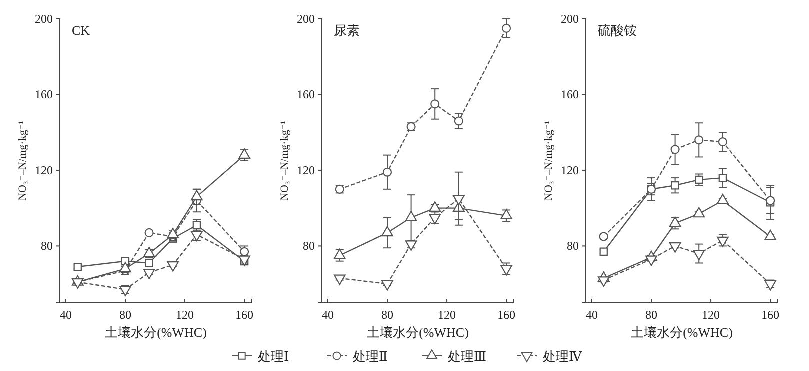 The image size is (809, 371). I want to click on legend-label: 处理Ⅲ, so click(467, 356).